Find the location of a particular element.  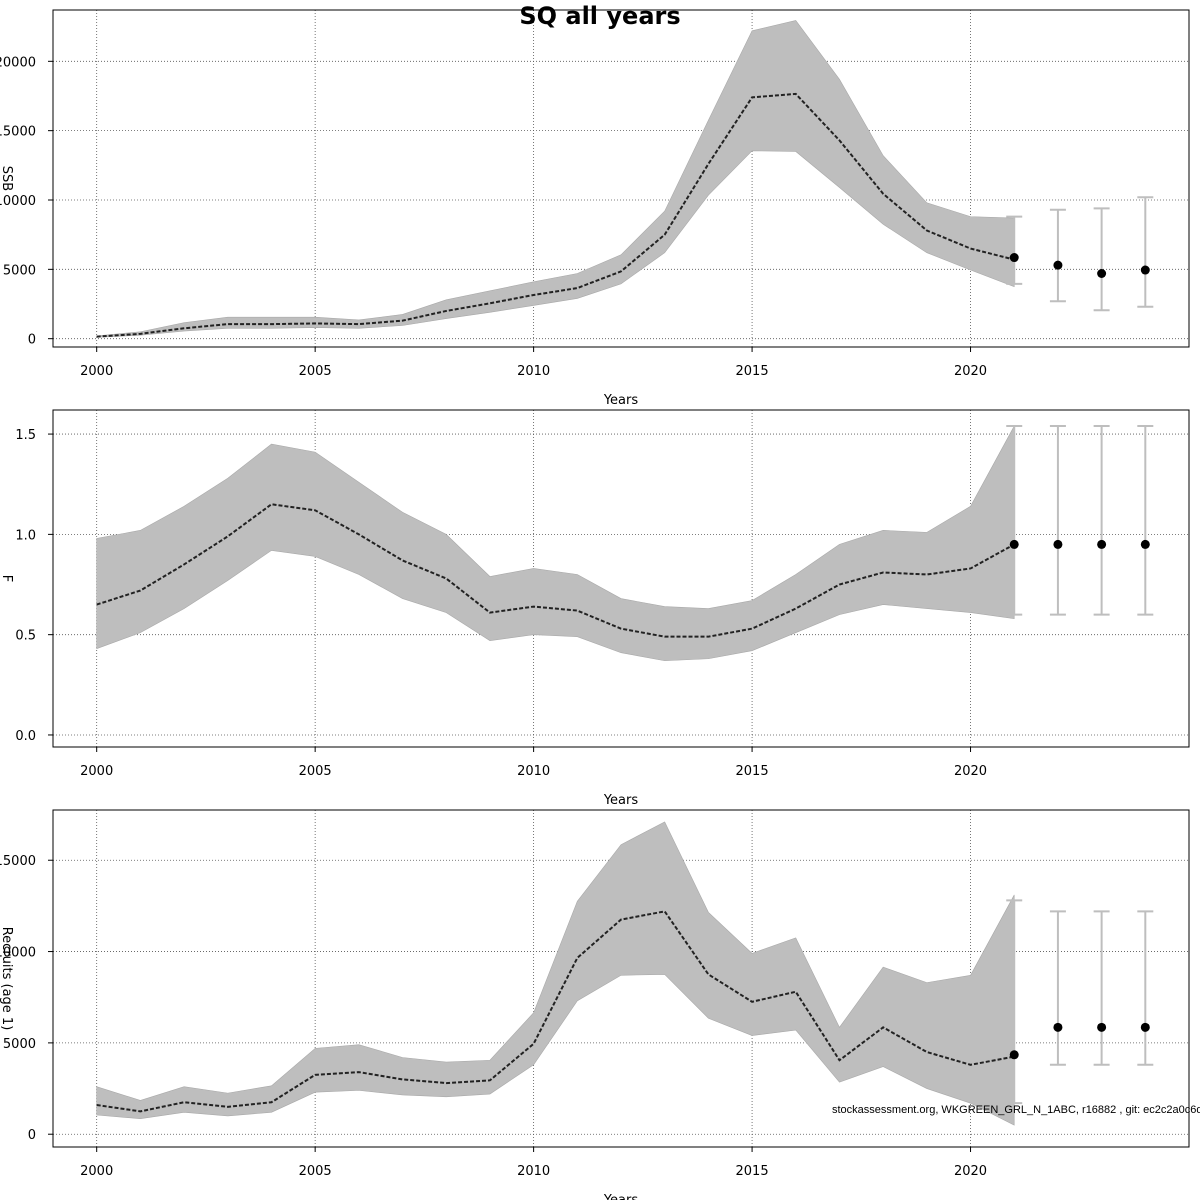

y-axis-label: F is located at coordinates (7, 578).